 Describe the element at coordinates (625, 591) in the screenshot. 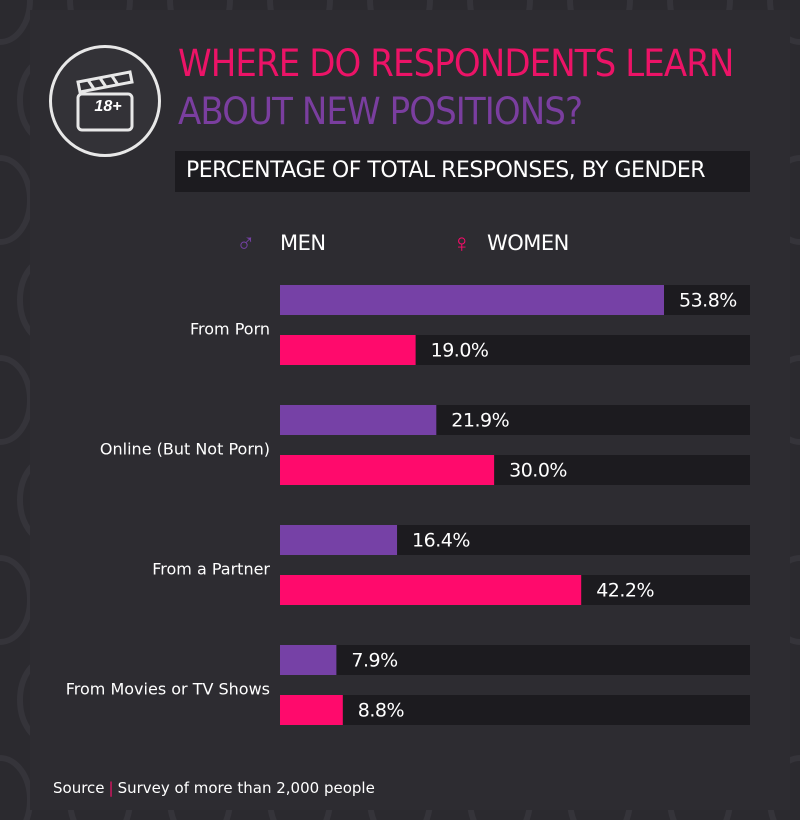

I see `data-label: 42.2%` at that location.